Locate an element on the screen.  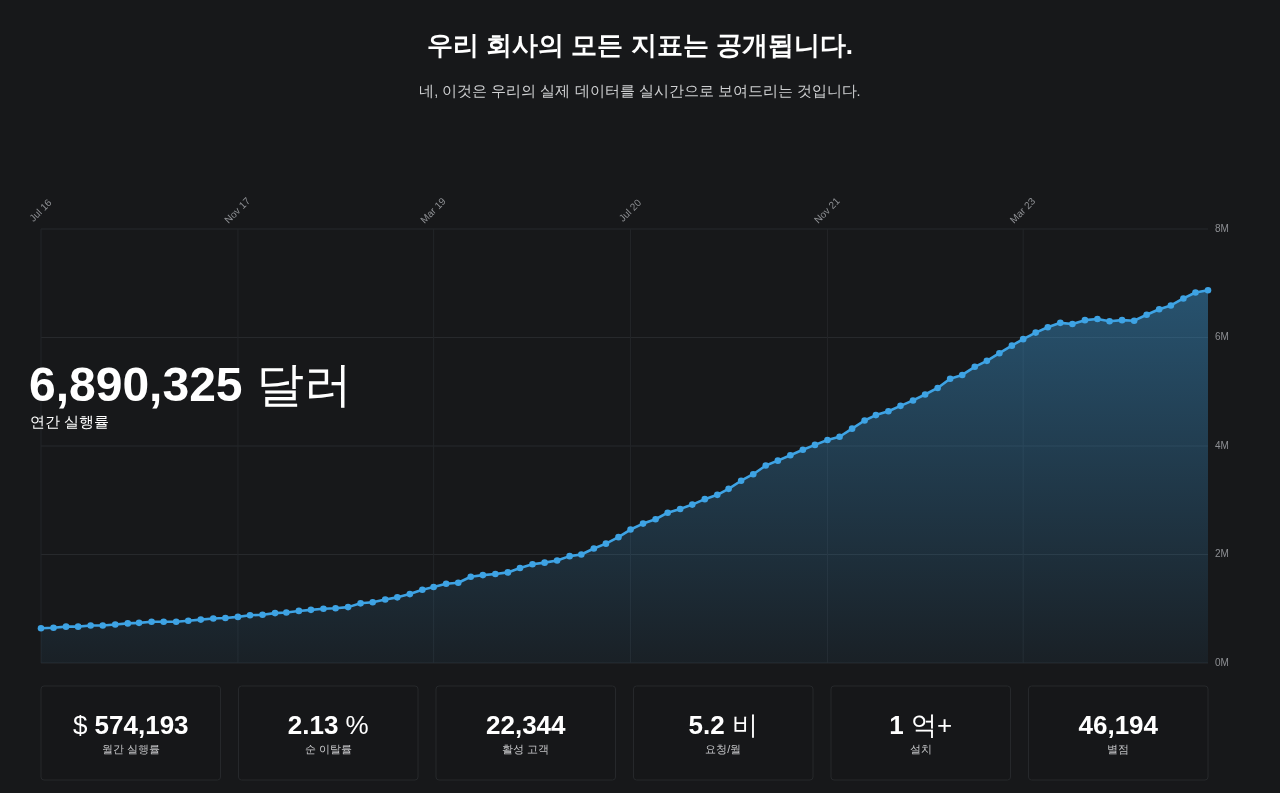
card: 2.13 % 순 이탈률 is located at coordinates (328, 733).